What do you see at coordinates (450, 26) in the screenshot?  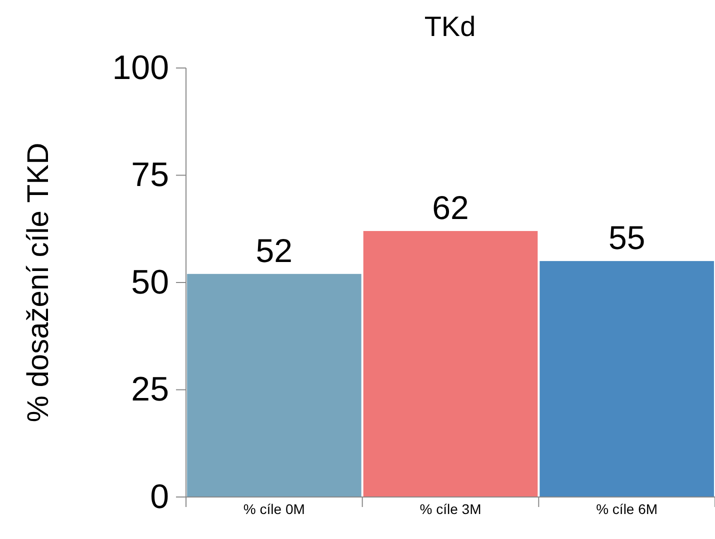 I see `chart-title: TKd` at bounding box center [450, 26].